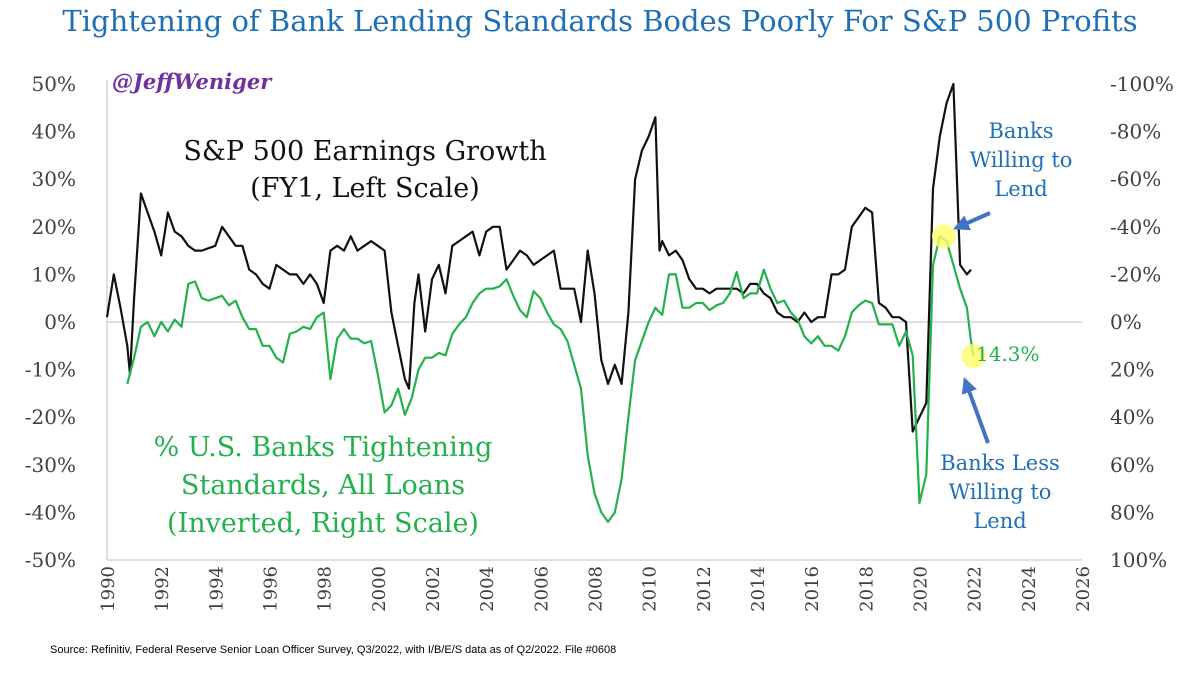  What do you see at coordinates (364, 151) in the screenshot?
I see `eps-label-line-1: S&P 500 Earnings Growth` at bounding box center [364, 151].